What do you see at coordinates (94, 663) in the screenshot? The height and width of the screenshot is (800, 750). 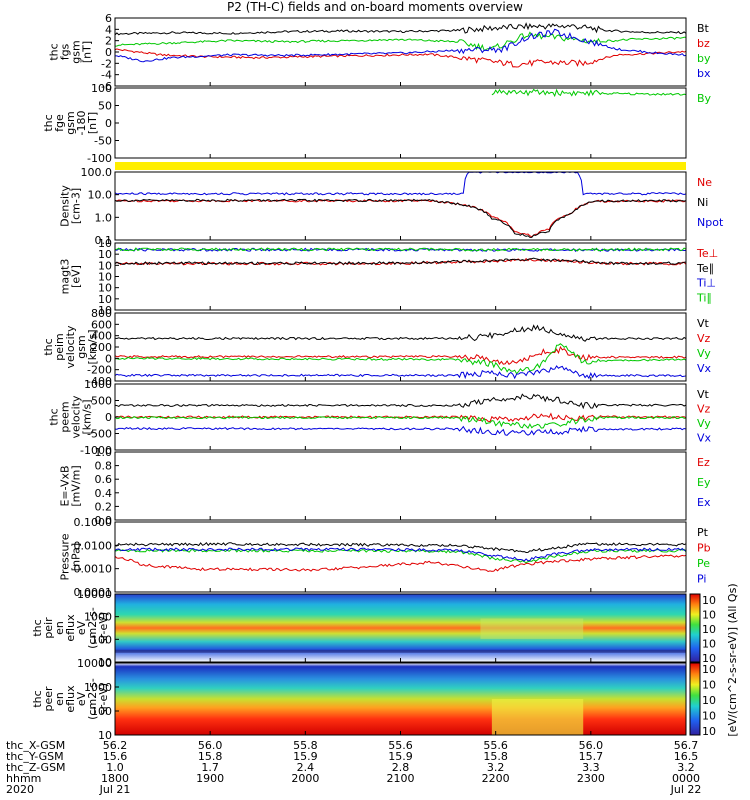 I see `y-tick-label: 10000` at bounding box center [94, 663].